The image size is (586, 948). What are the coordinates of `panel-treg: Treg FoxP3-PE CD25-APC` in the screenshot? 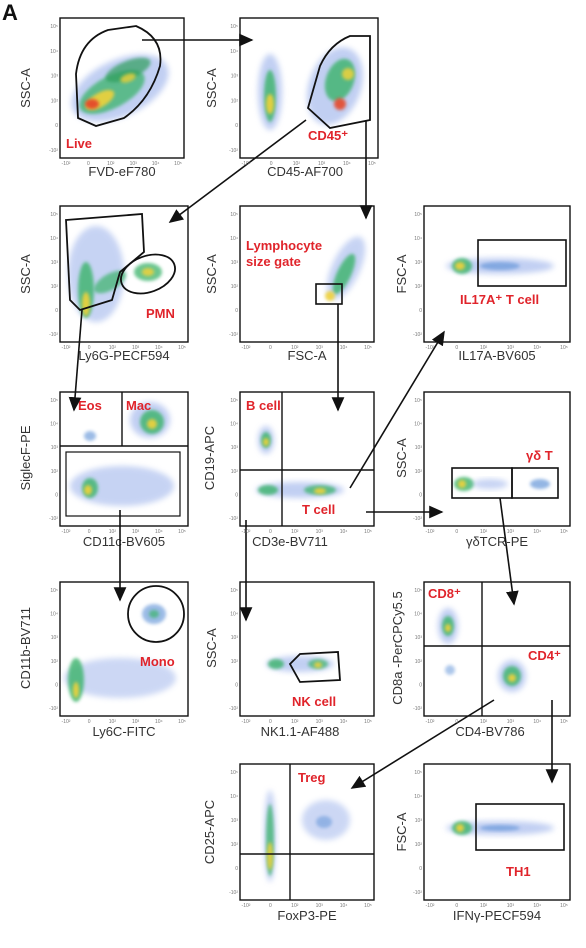 It's located at (288, 843).